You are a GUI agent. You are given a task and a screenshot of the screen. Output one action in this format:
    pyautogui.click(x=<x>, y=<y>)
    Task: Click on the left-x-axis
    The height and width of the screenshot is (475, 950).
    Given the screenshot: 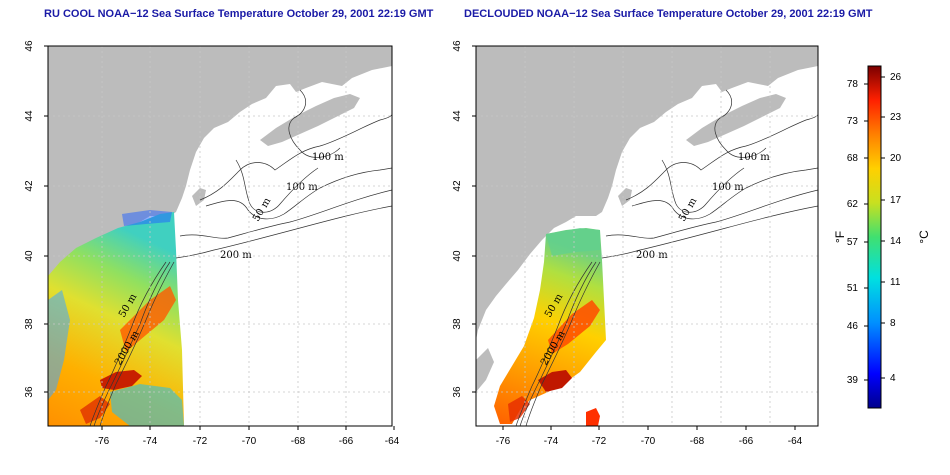 What is the action you would take?
    pyautogui.click(x=248, y=428)
    